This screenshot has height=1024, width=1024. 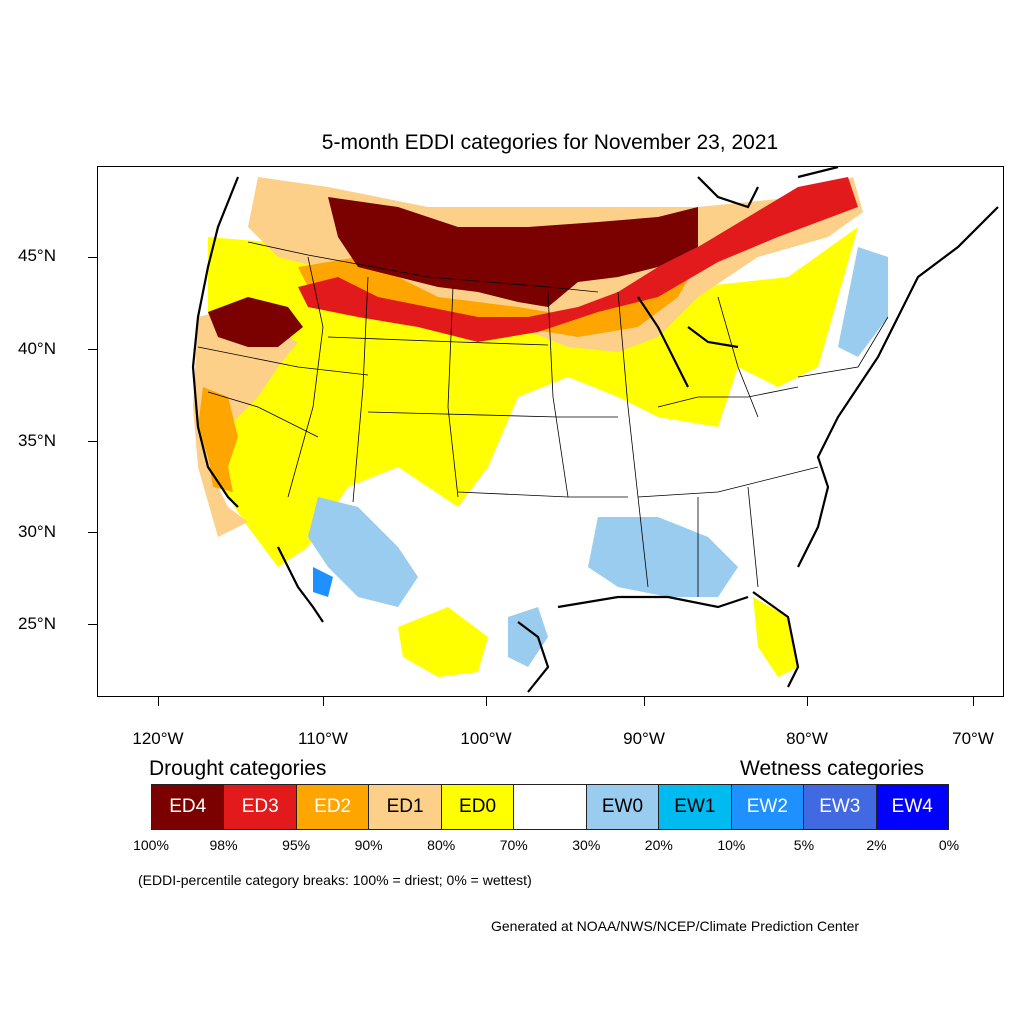 I want to click on legend-cell-ew4: EW4, so click(x=912, y=807).